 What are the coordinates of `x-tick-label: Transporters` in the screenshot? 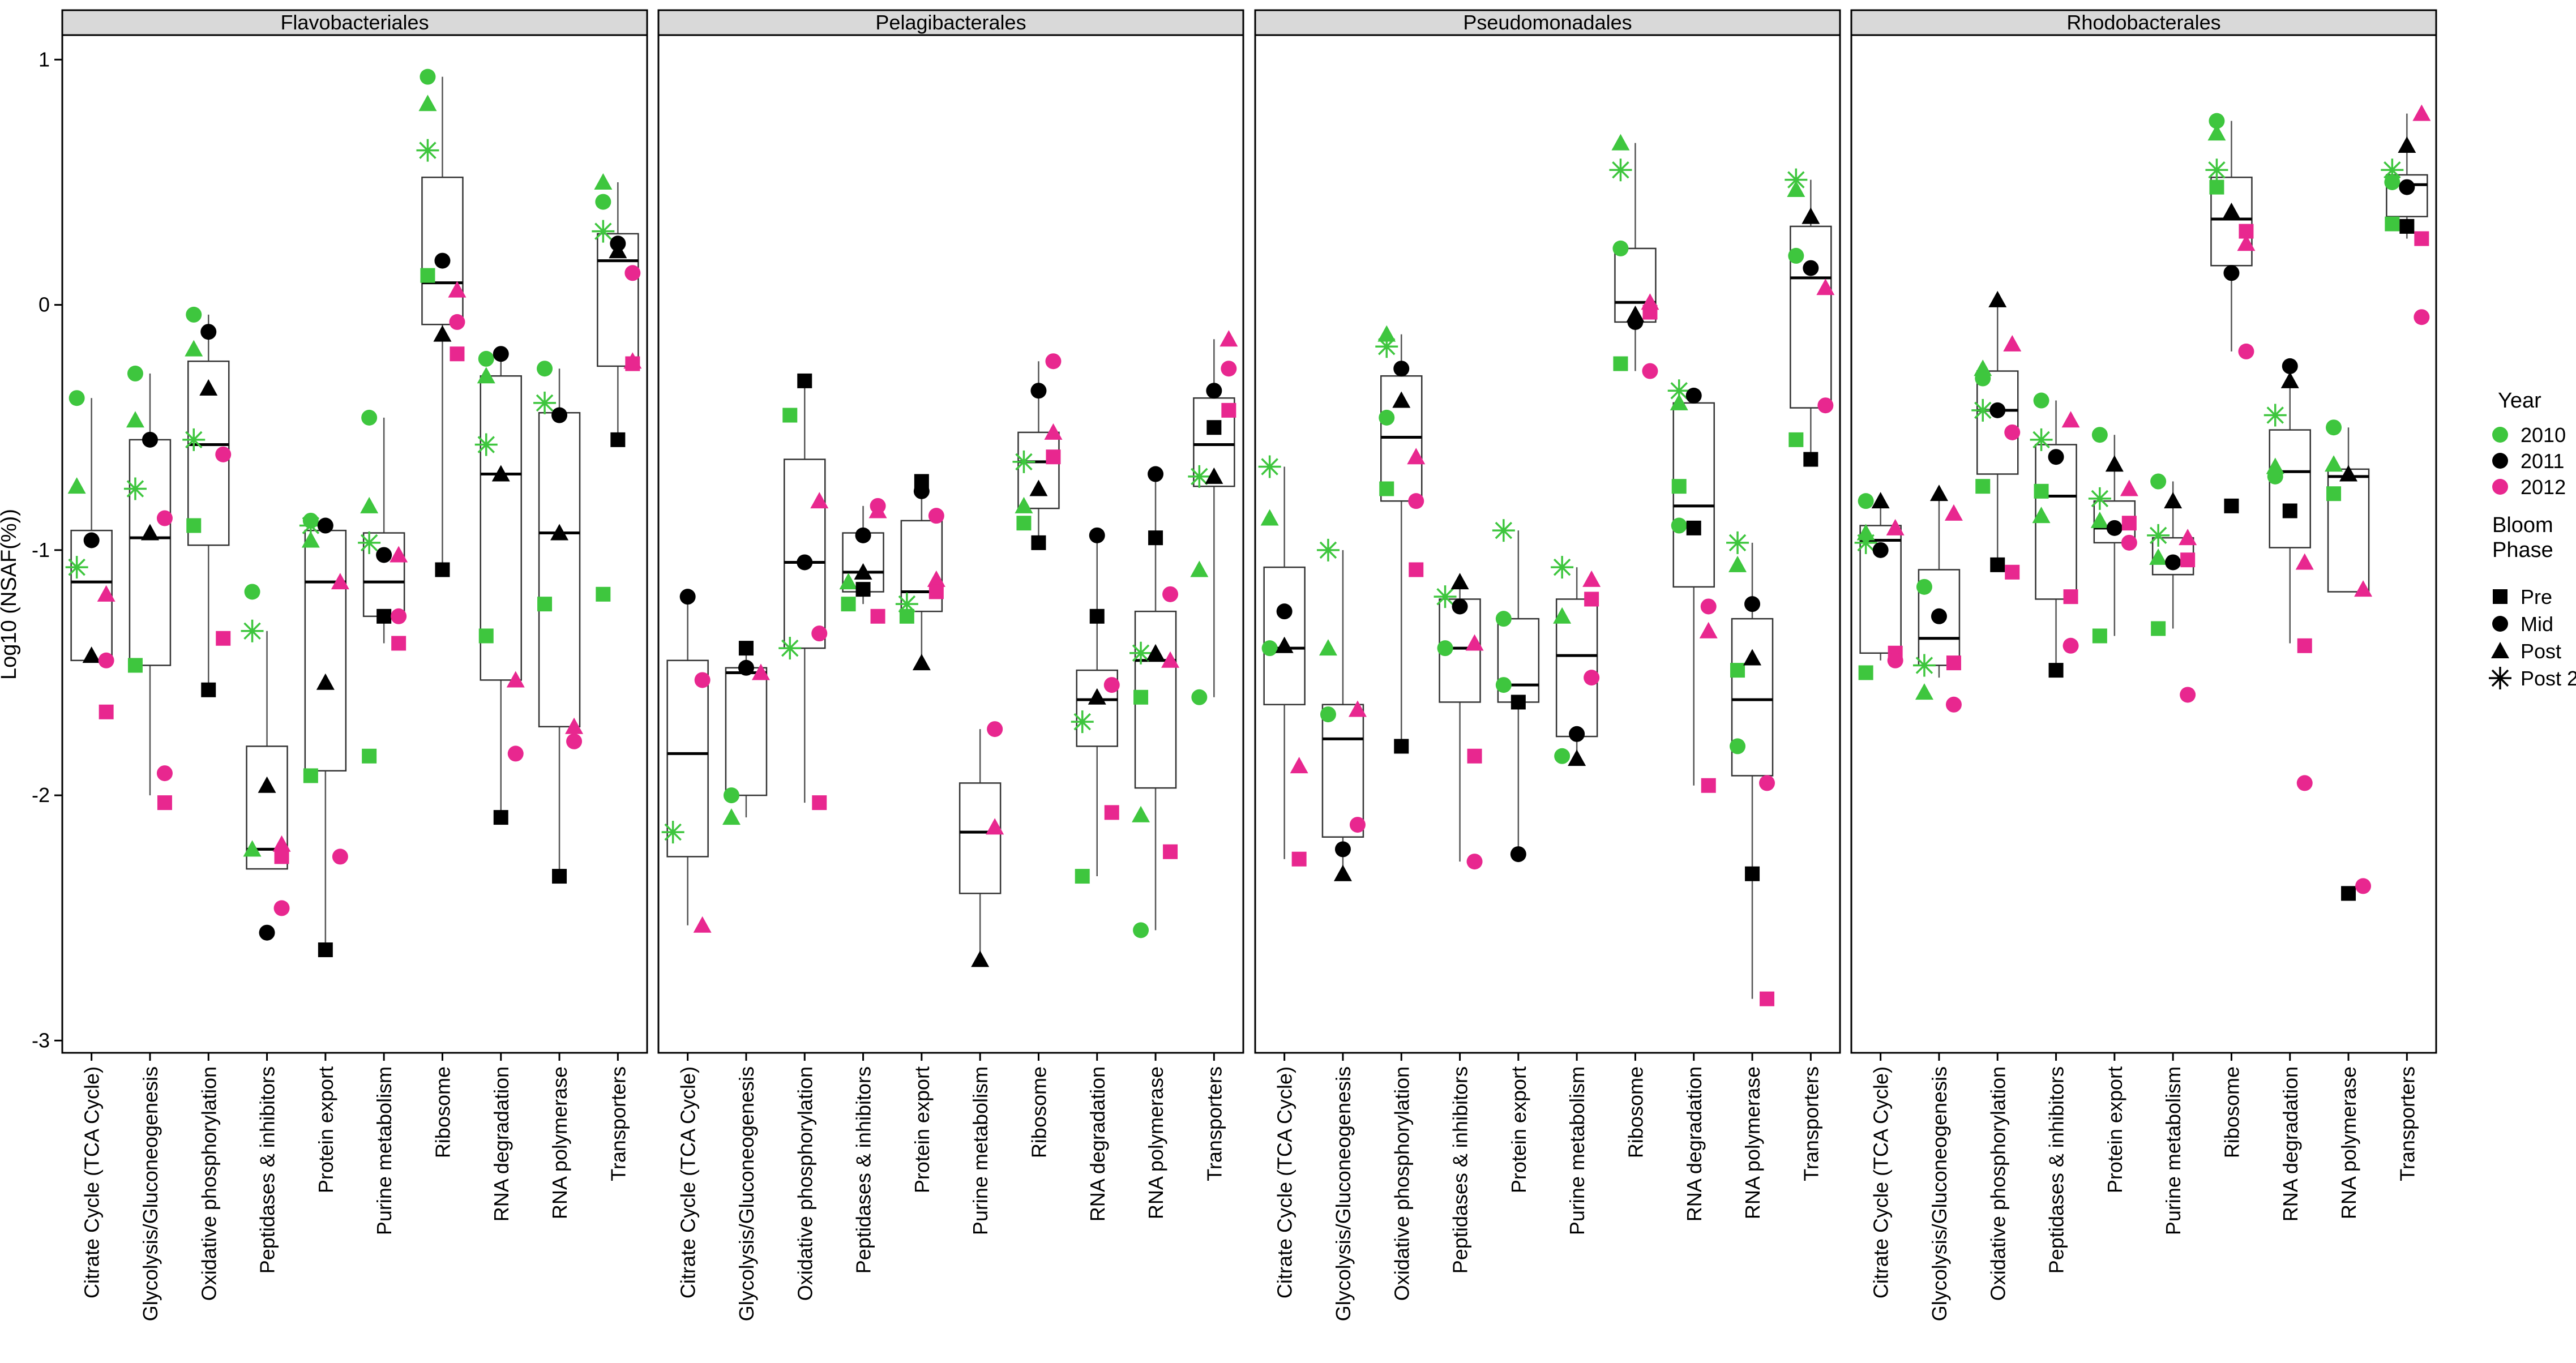 It's located at (1214, 1123).